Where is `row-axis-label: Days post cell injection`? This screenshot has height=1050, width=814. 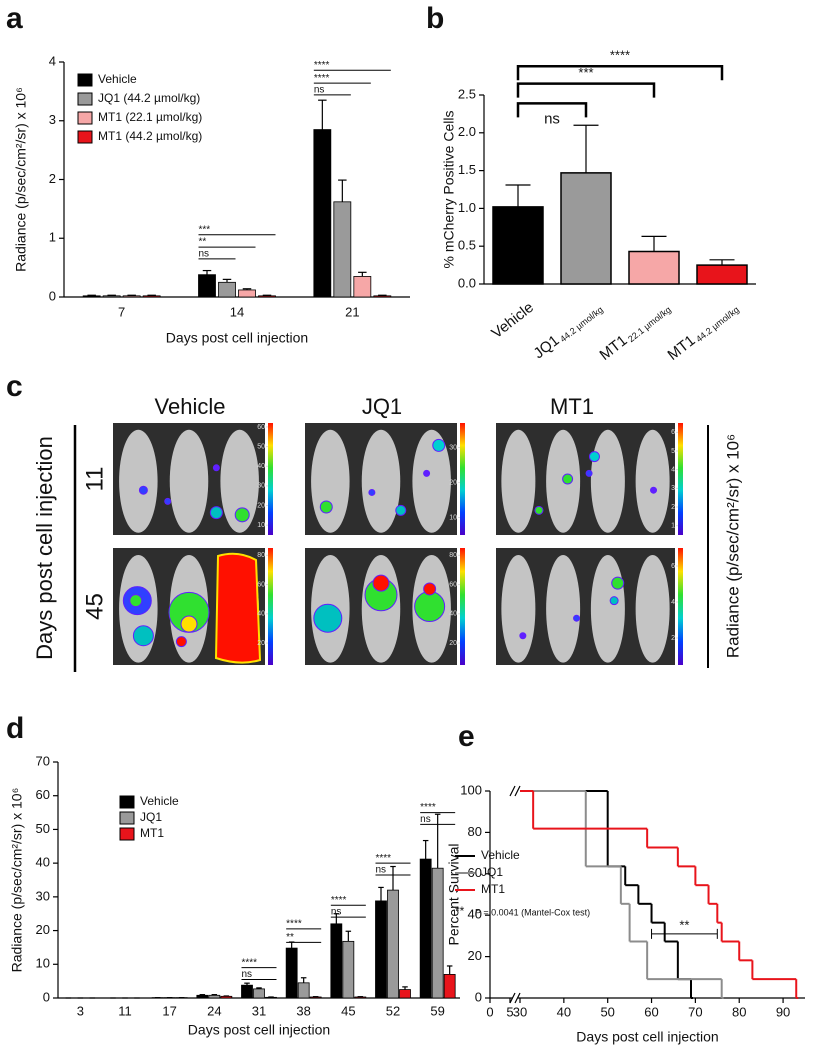 row-axis-label: Days post cell injection is located at coordinates (44, 548).